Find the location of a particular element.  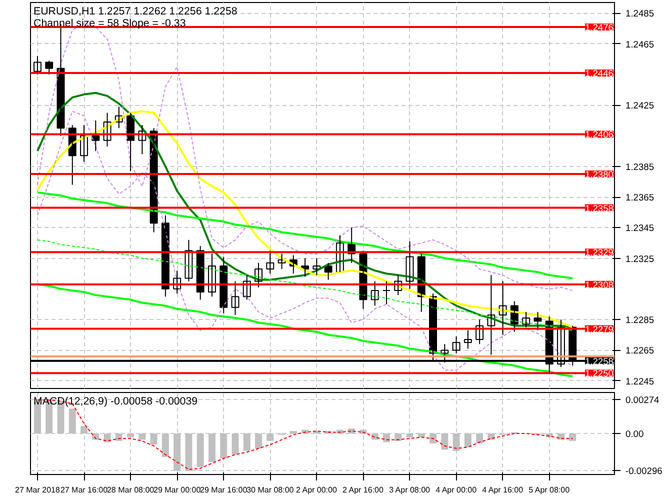

x-tick-label: 30 Mar 08:00 is located at coordinates (270, 490).